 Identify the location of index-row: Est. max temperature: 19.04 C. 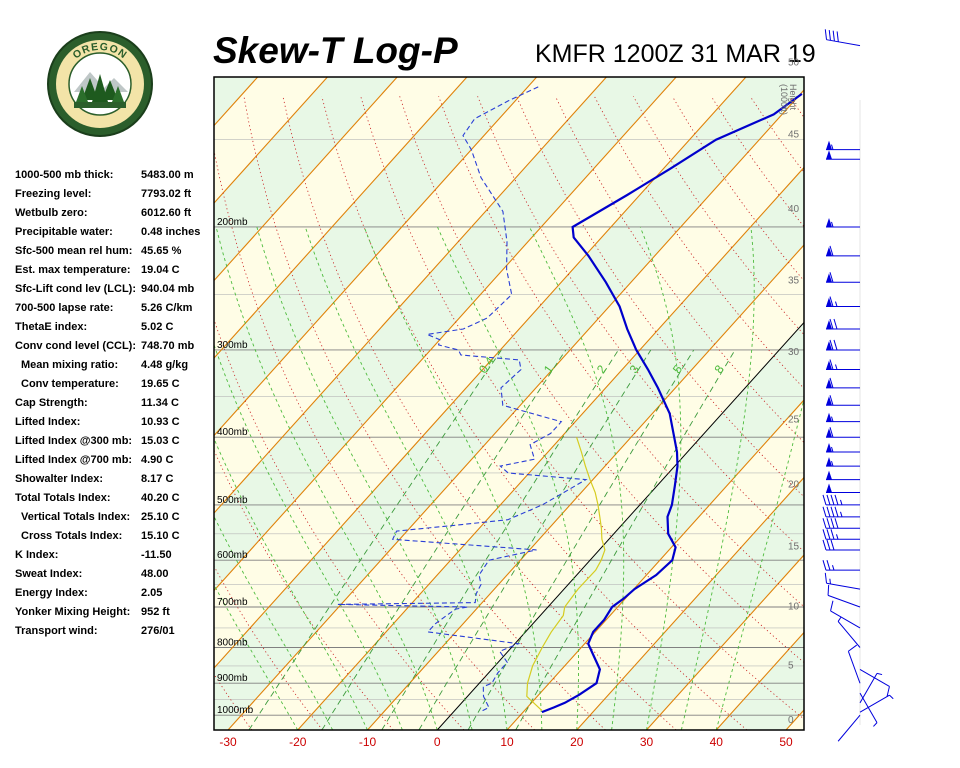
(115, 272).